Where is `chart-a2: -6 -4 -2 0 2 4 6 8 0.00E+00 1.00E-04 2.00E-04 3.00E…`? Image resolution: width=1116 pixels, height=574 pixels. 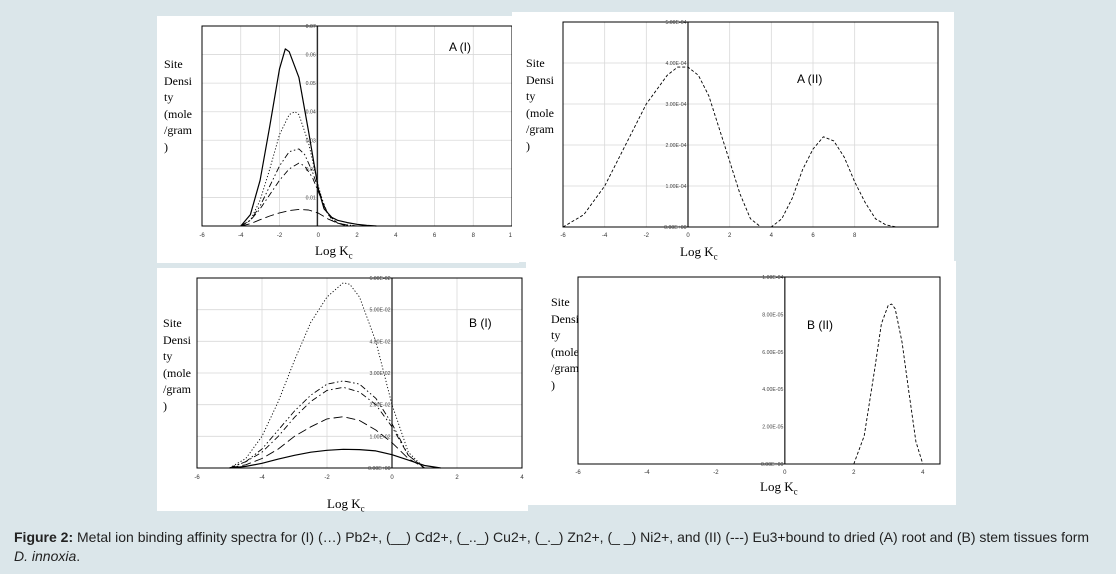 chart-a2: -6 -4 -2 0 2 4 6 8 0.00E+00 1.00E-04 2.00E-04 3.00E… is located at coordinates (749, 129).